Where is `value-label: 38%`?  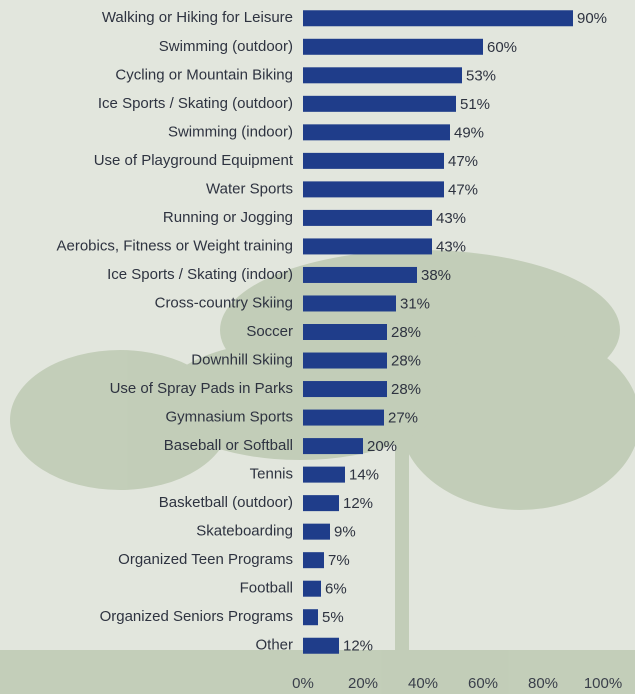 value-label: 38% is located at coordinates (436, 275).